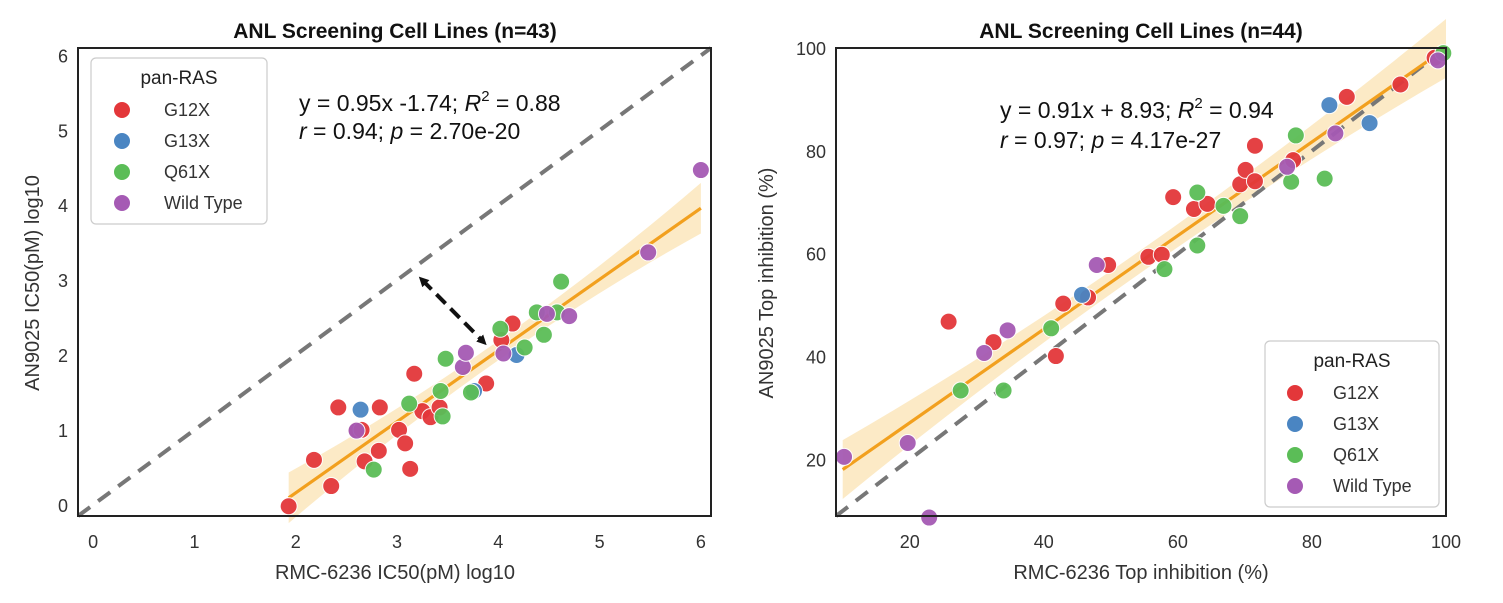 This screenshot has width=1503, height=603. What do you see at coordinates (1140, 31) in the screenshot?
I see `chart-title: ANL Screening Cell Lines (n=44)` at bounding box center [1140, 31].